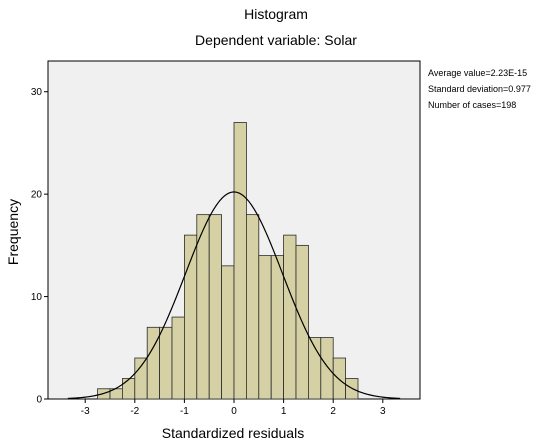 This screenshot has width=550, height=447. I want to click on stat-std-dev: Standard deviation=0.977, so click(479, 89).